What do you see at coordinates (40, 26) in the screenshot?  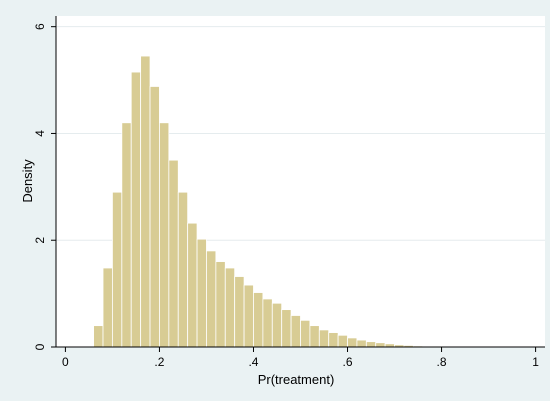 I see `y-tick-label-3: 6` at bounding box center [40, 26].